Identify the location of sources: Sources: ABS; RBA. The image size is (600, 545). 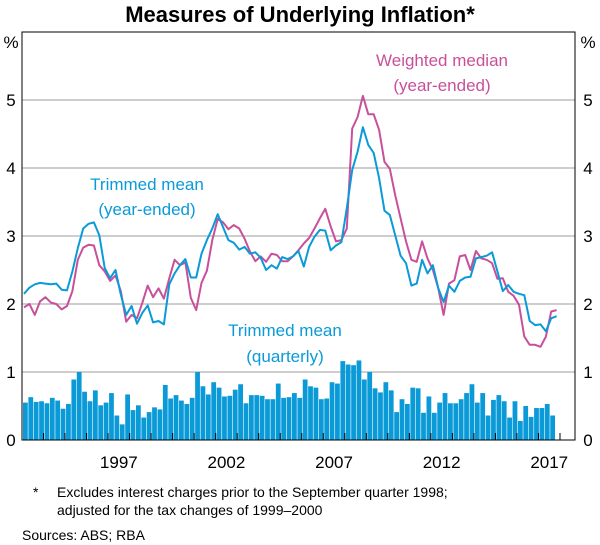
(84, 535).